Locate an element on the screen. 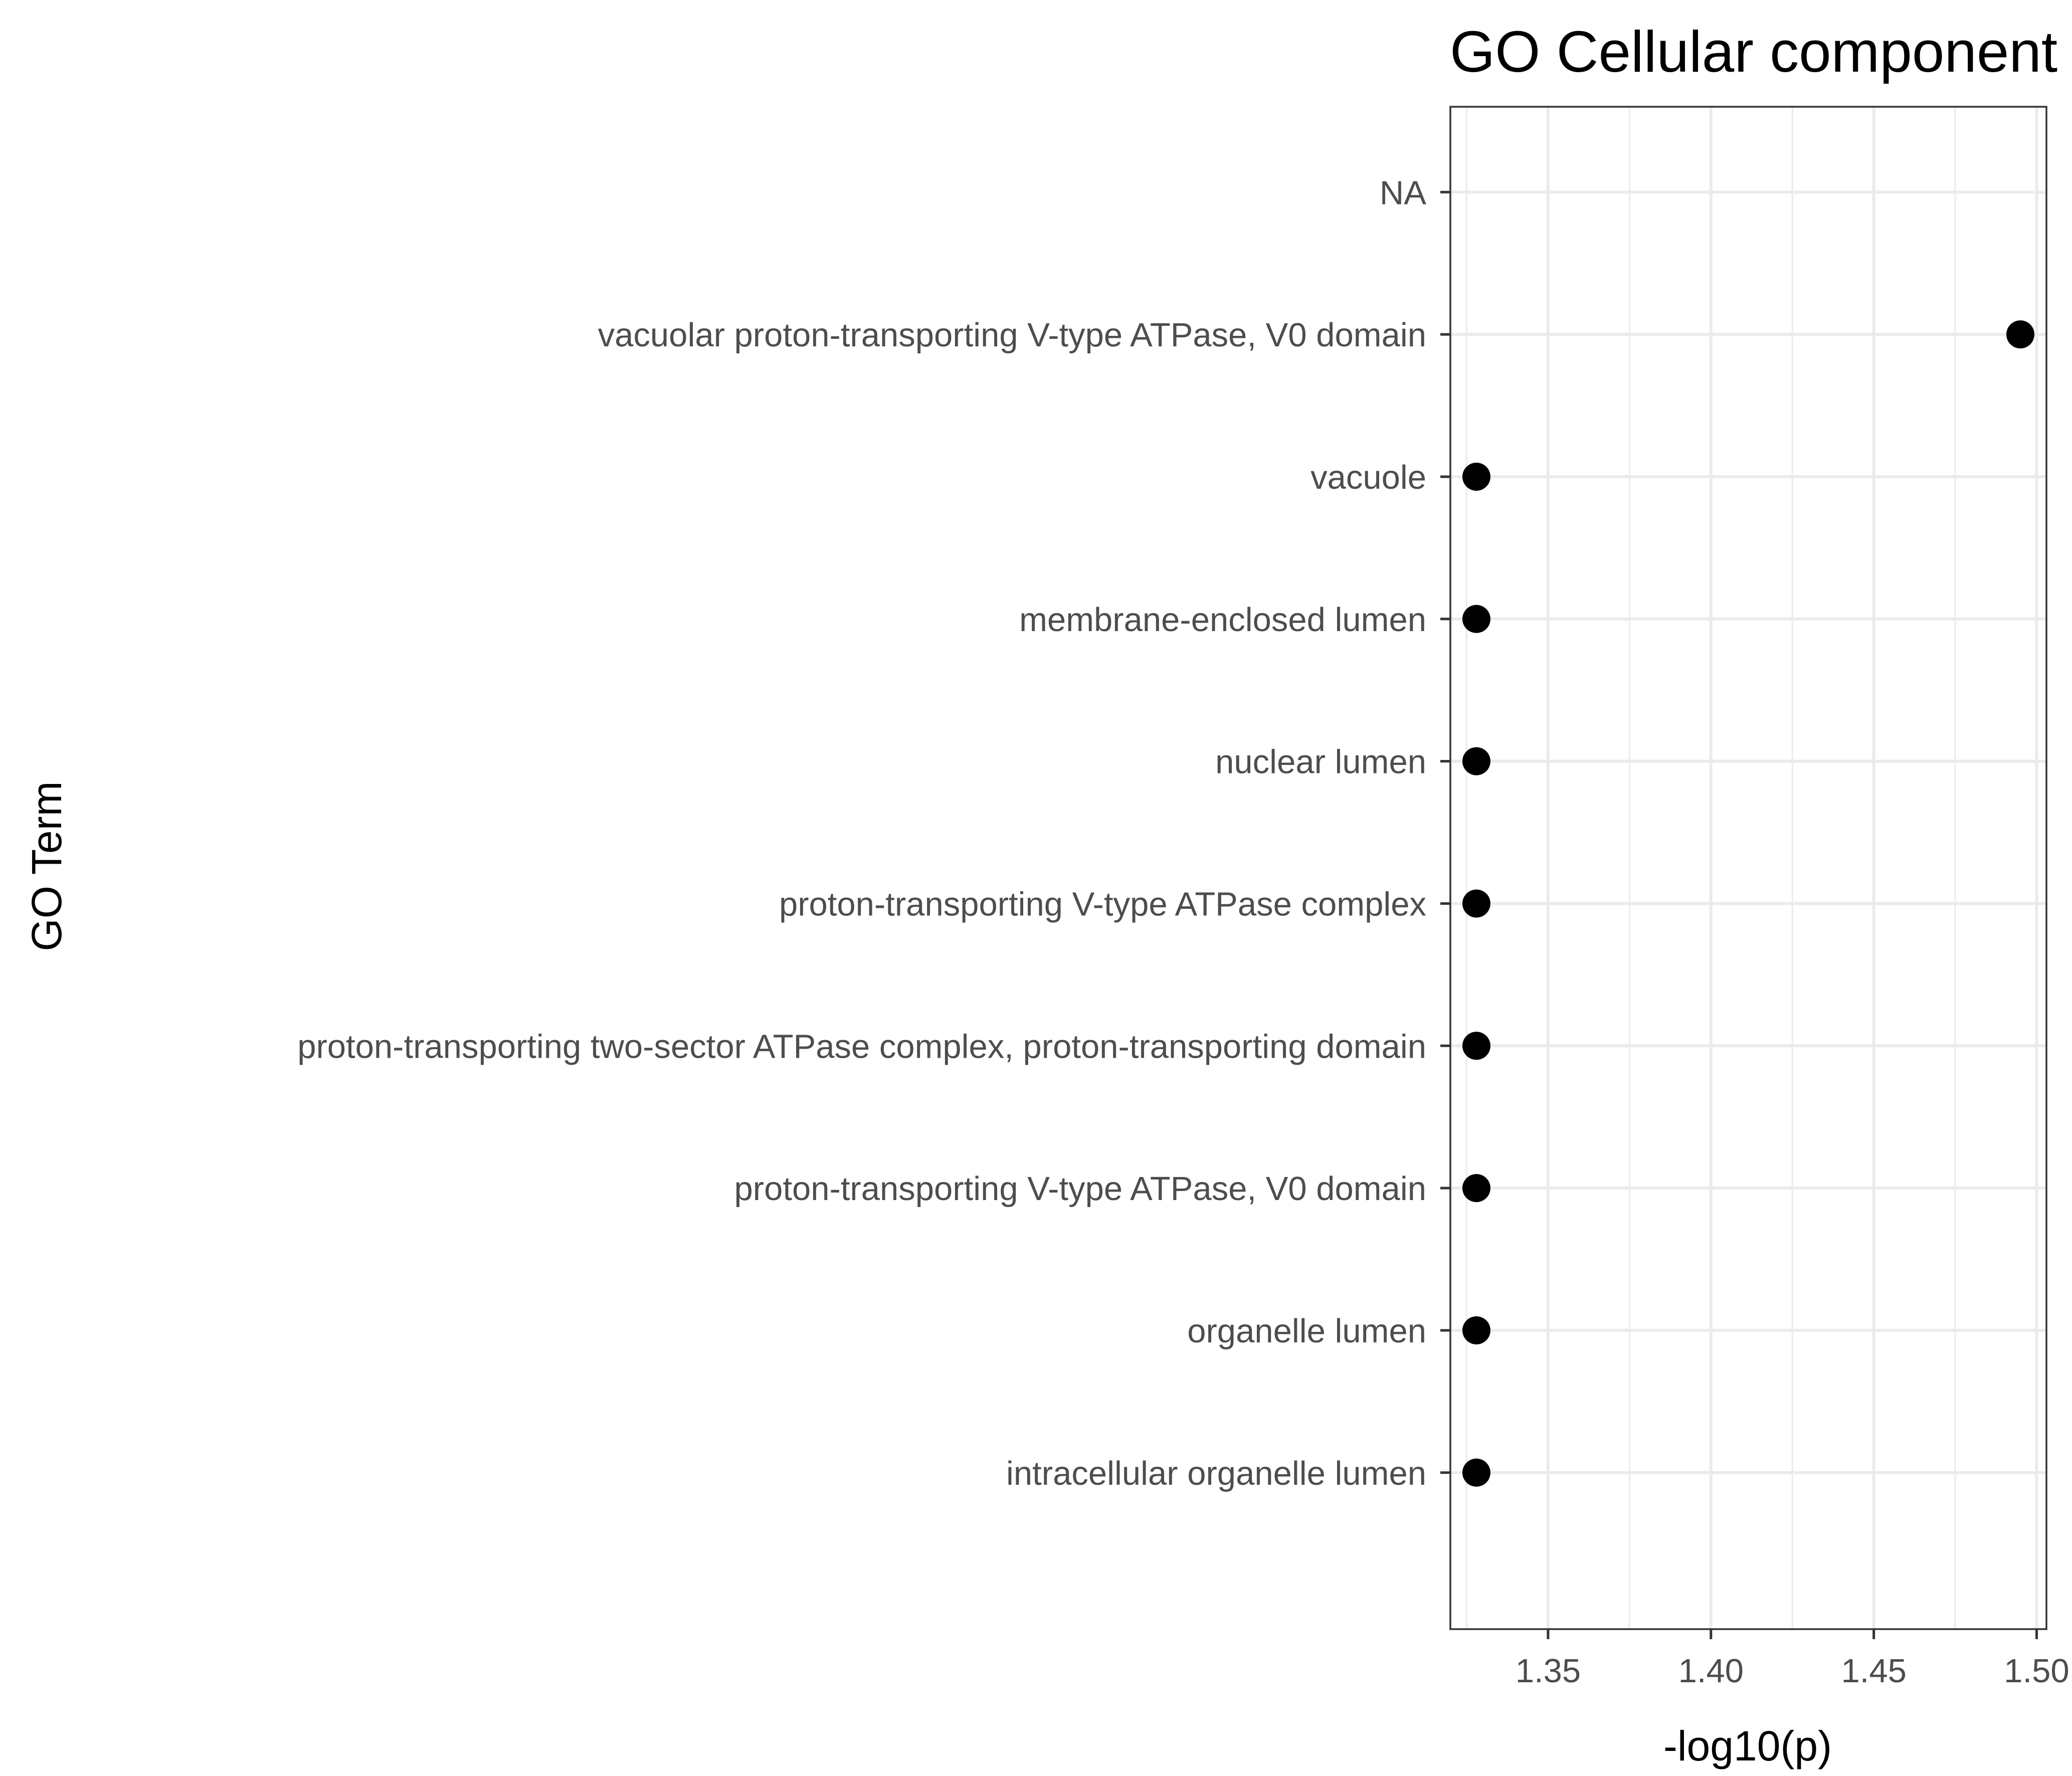 The height and width of the screenshot is (1776, 2072). y-tick-label: NA is located at coordinates (1403, 193).